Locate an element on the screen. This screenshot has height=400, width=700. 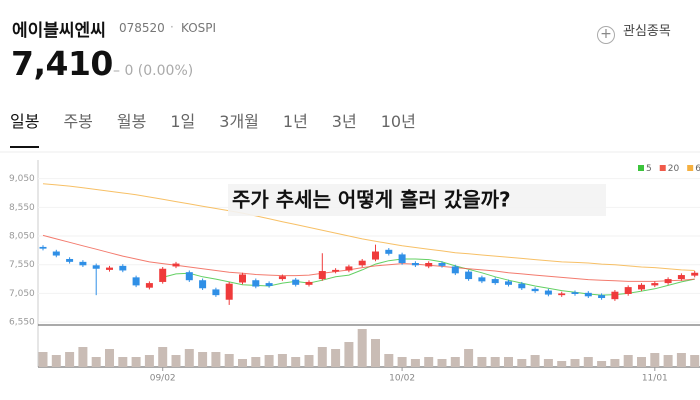
period-tab: 3년 is located at coordinates (344, 121).